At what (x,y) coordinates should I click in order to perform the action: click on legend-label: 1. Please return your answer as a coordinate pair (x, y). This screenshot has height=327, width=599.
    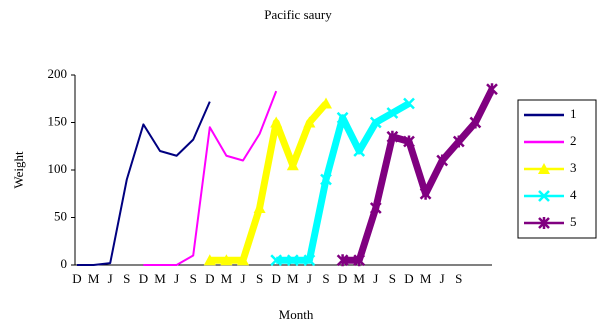
    Looking at the image, I should click on (573, 113).